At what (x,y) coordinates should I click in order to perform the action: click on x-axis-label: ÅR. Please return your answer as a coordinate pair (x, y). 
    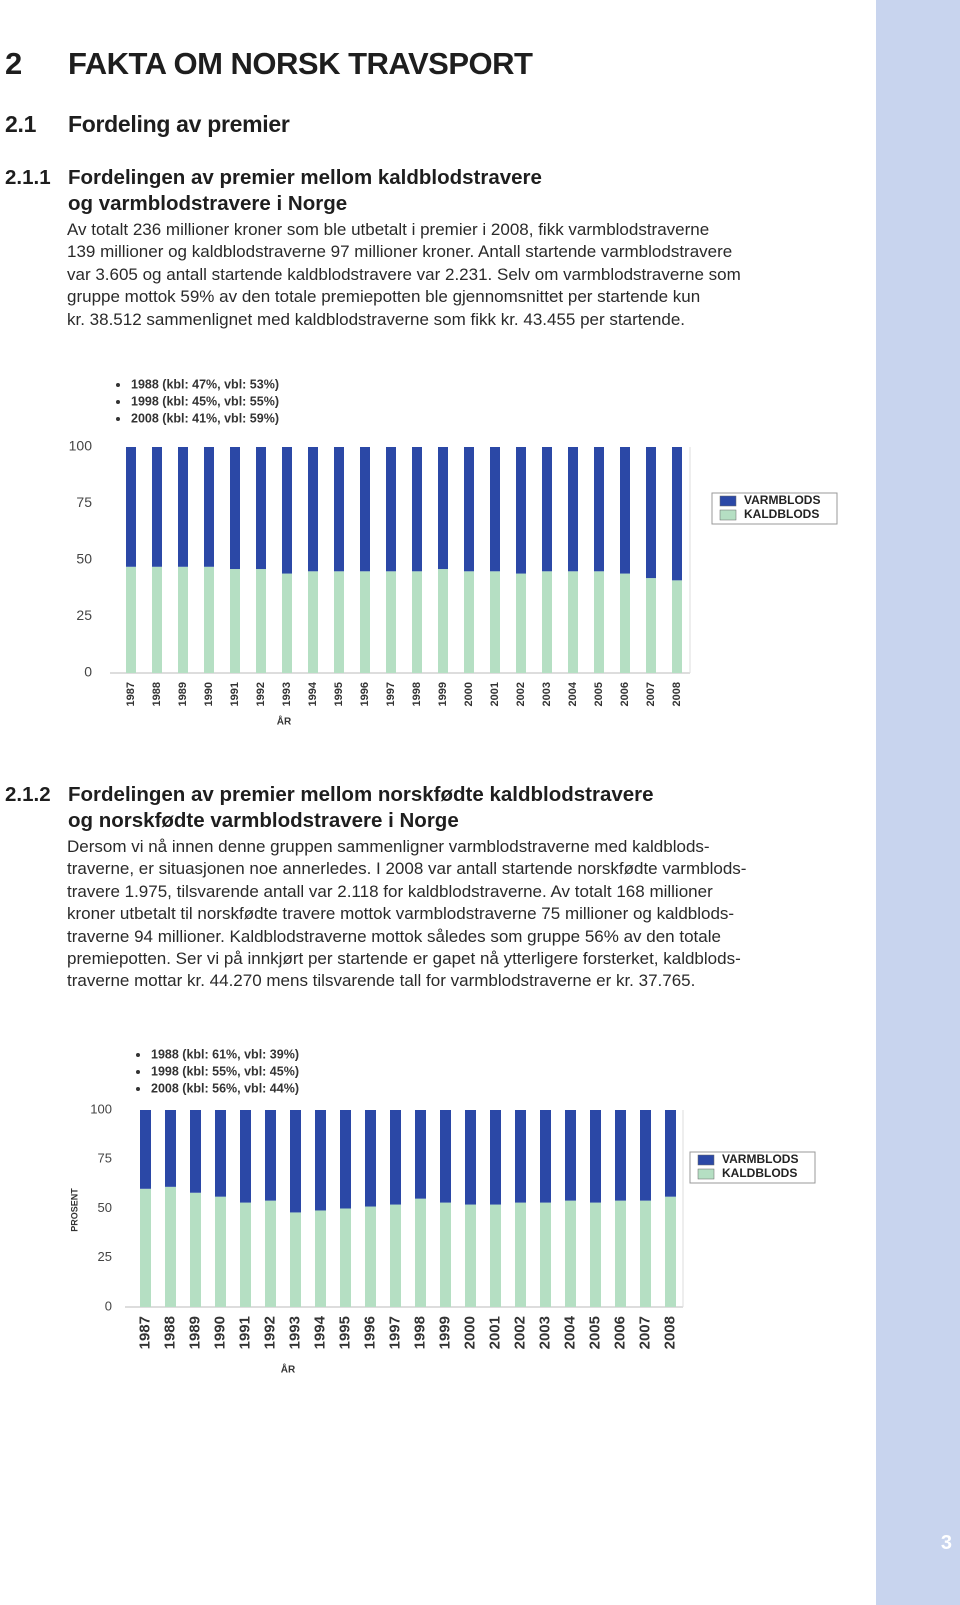
    Looking at the image, I should click on (288, 1369).